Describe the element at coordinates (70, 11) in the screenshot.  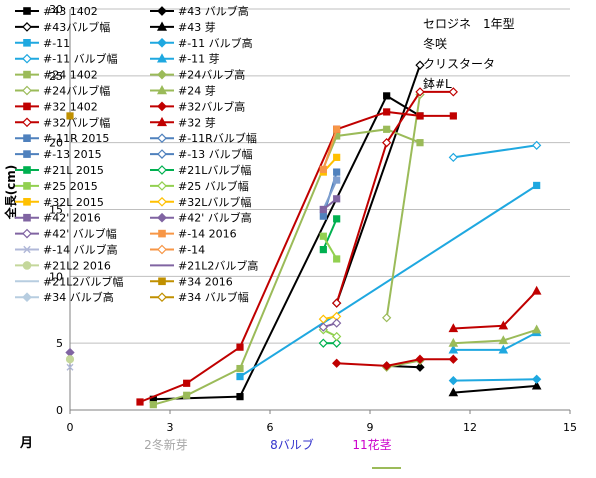
I see `legend-label: #43 1402` at that location.